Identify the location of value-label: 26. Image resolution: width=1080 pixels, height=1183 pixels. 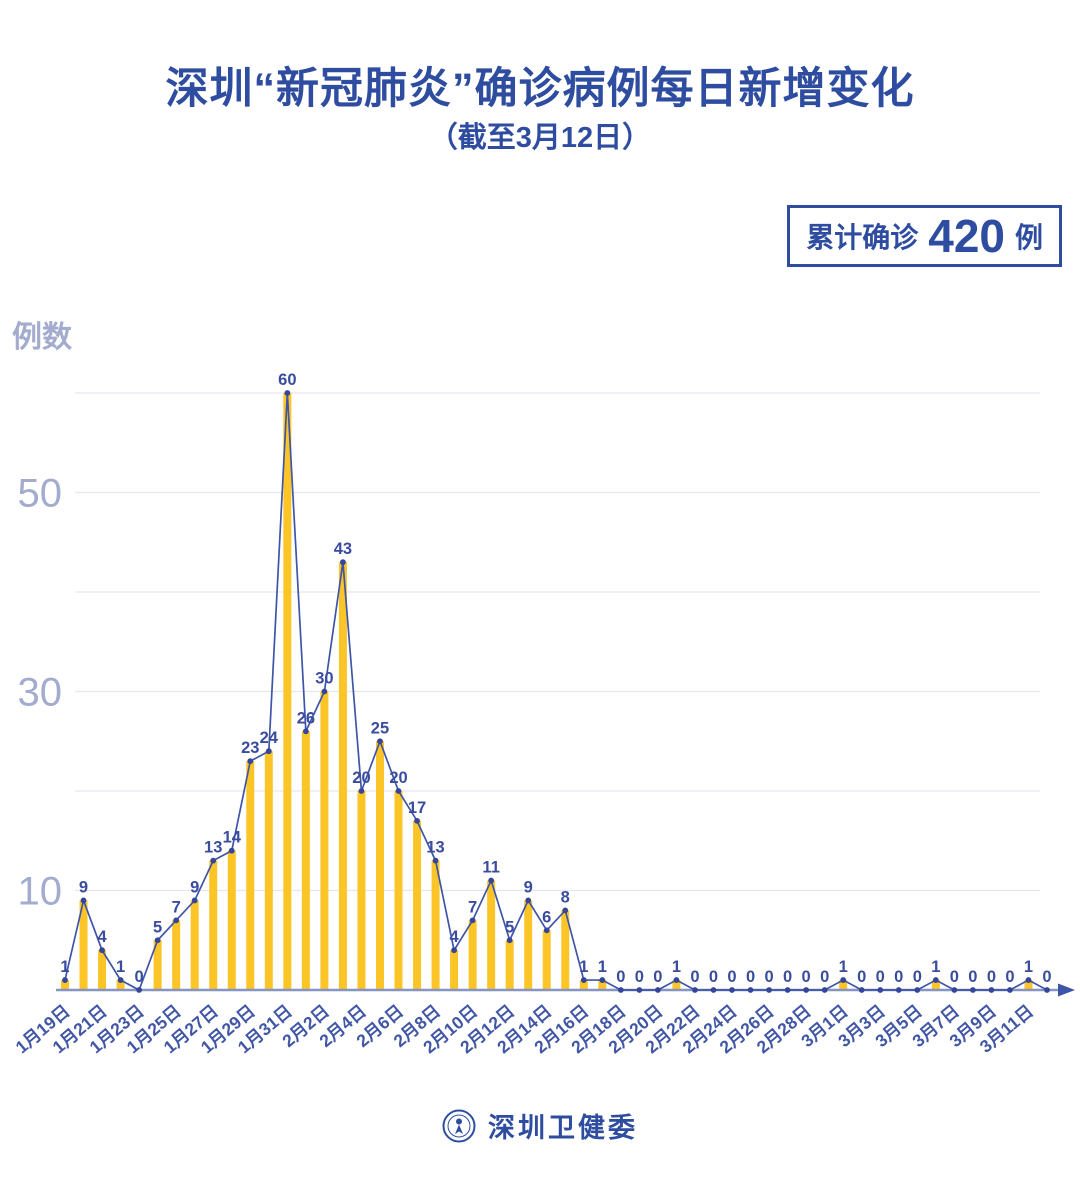
(306, 718).